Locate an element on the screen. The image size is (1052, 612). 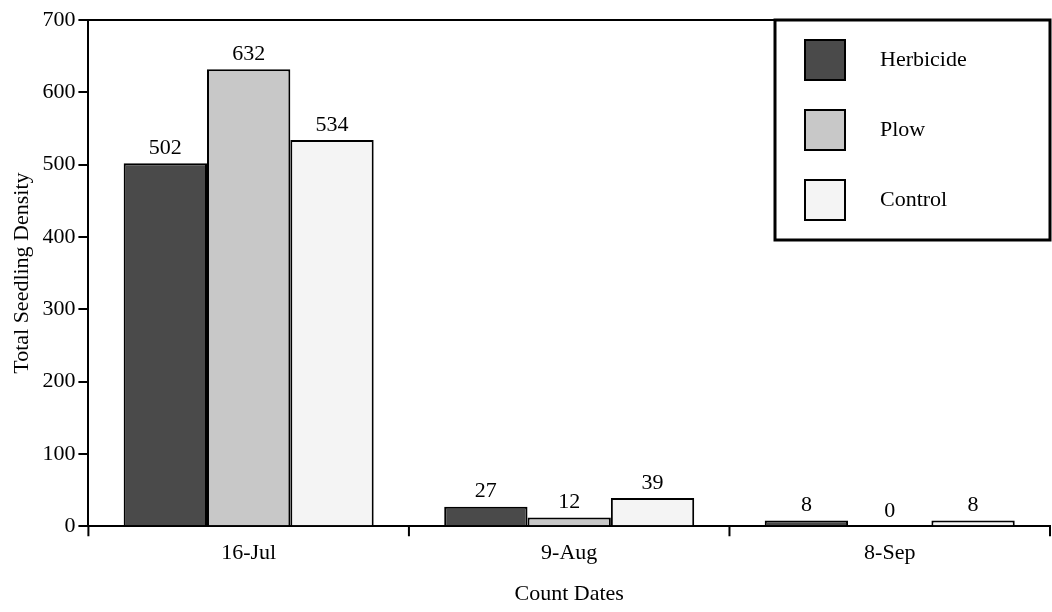
y-tick-label: 700 is located at coordinates (59, 18).